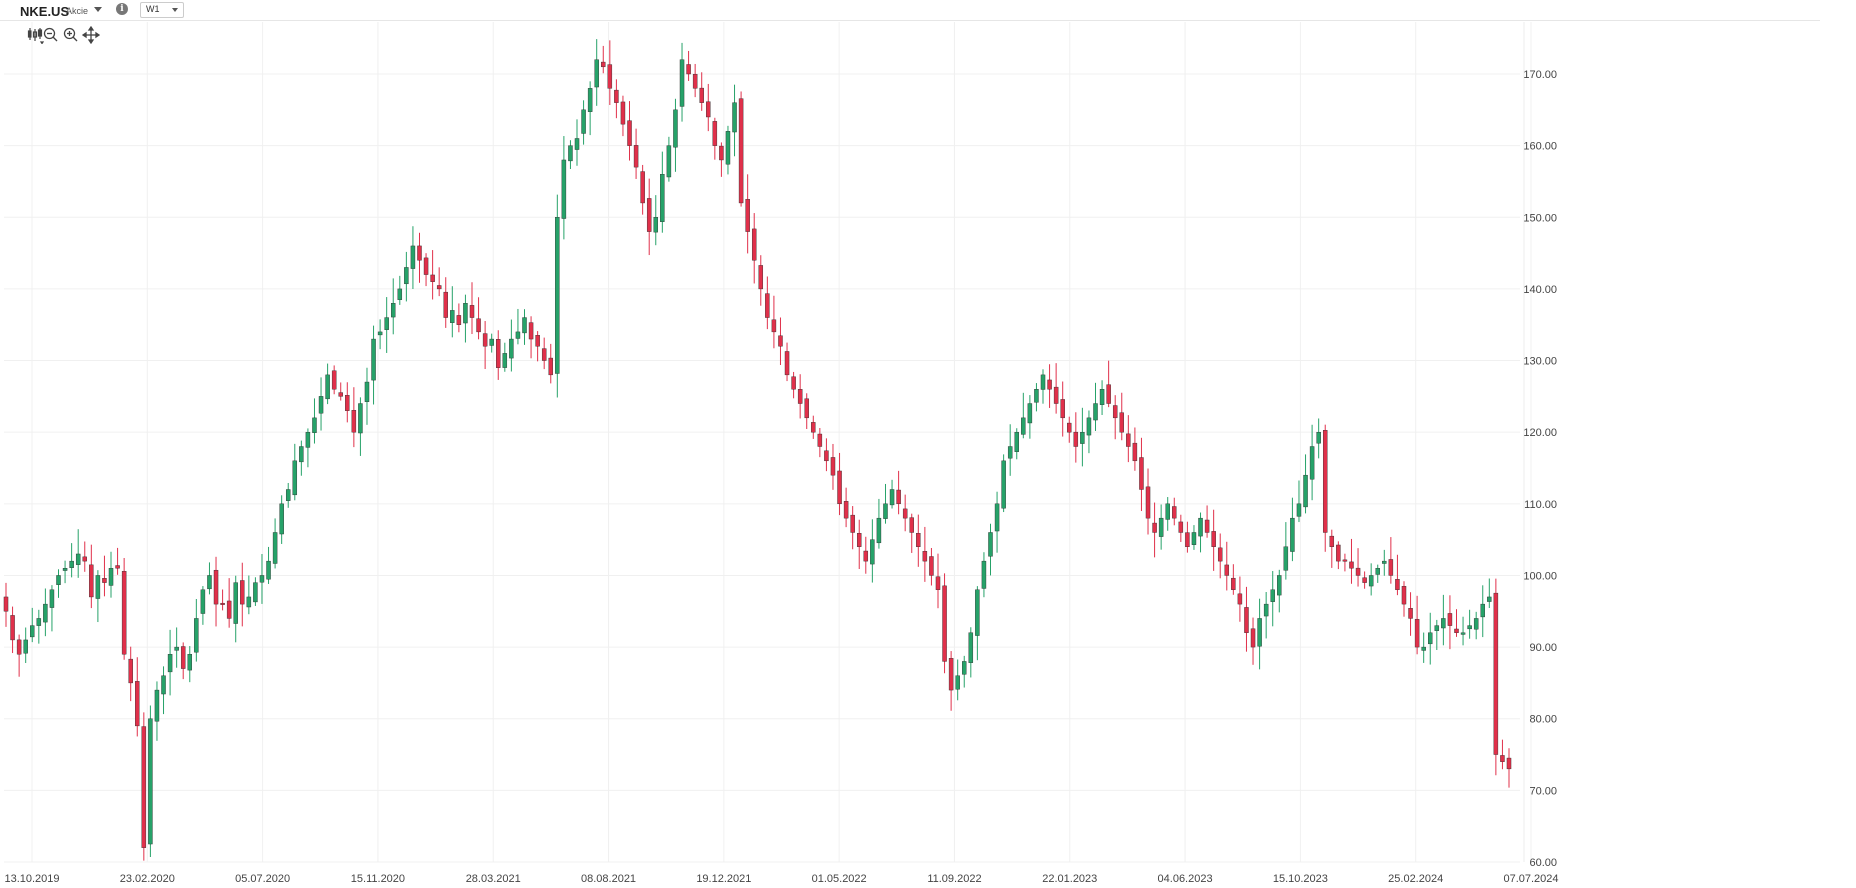  What do you see at coordinates (1300, 879) in the screenshot?
I see `x-tick-label: 15.10.2023` at bounding box center [1300, 879].